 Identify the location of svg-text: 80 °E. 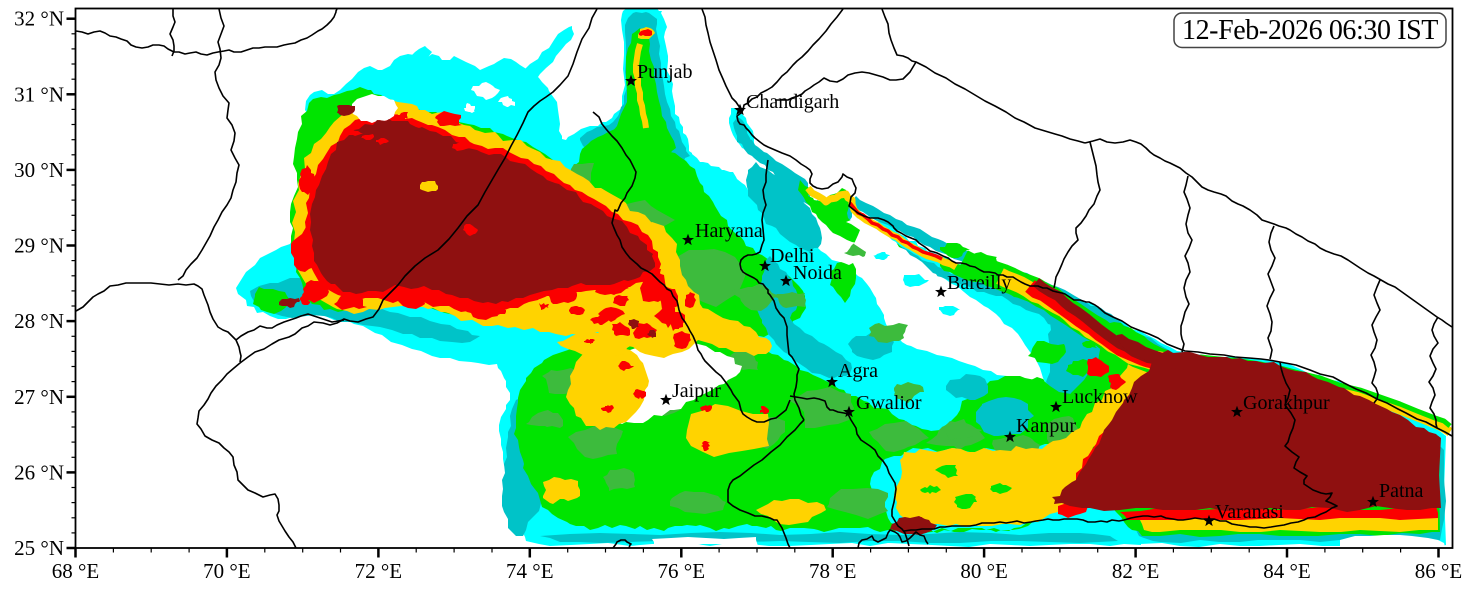
(983, 571).